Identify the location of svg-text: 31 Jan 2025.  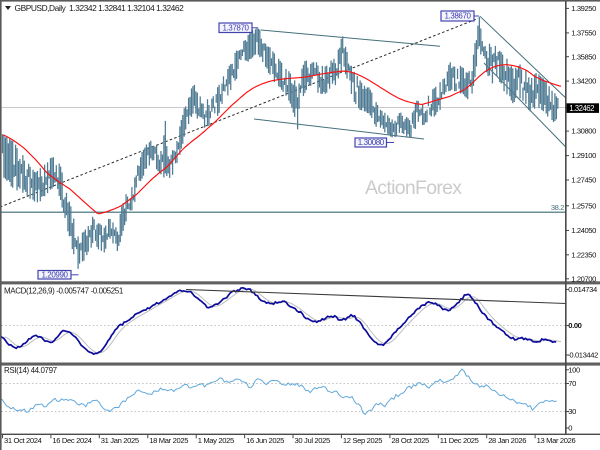
(120, 440).